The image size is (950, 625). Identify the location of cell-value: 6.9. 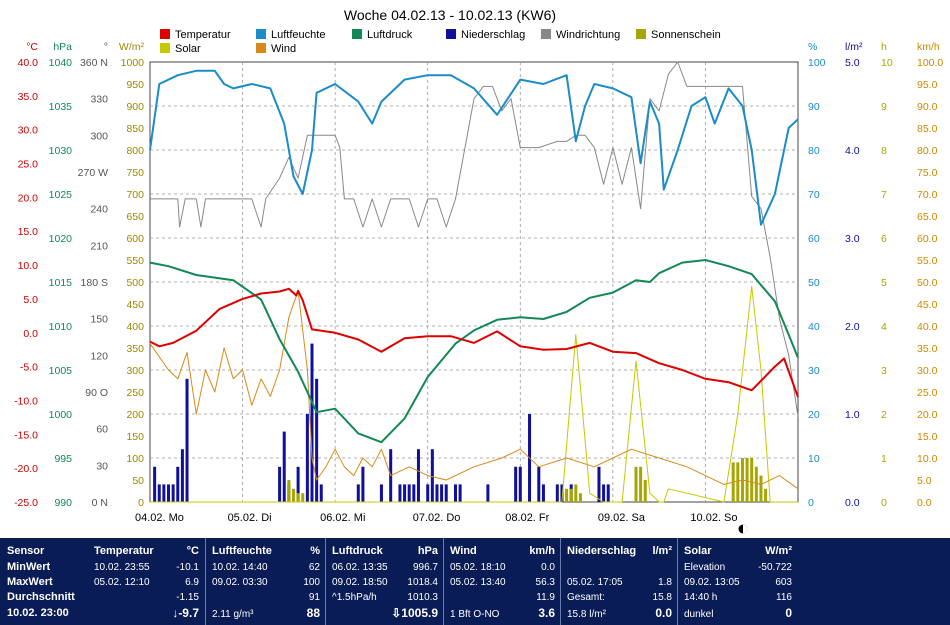
(192, 582).